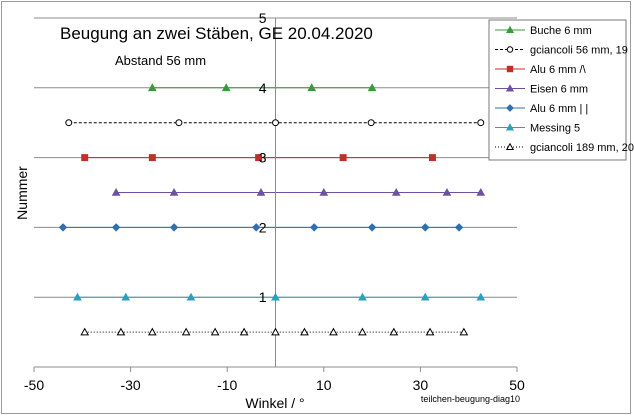 The image size is (634, 417). I want to click on legend-label: Eisen 6 mm, so click(559, 90).